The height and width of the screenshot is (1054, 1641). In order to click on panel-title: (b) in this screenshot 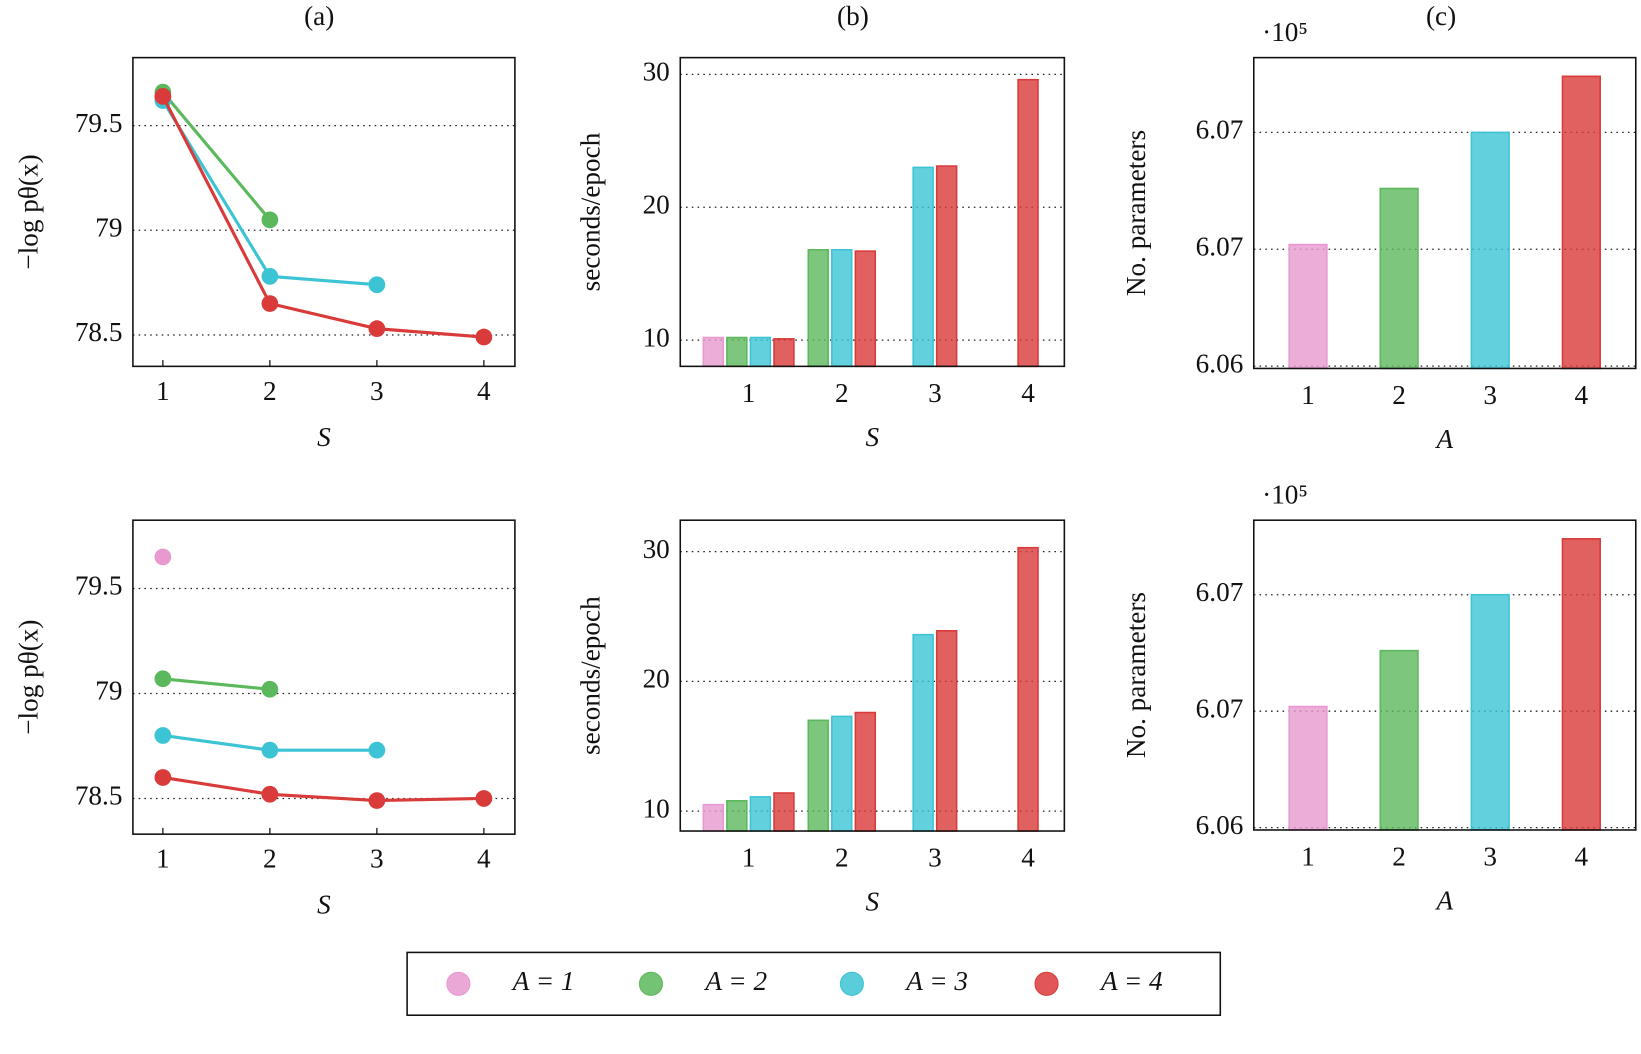, I will do `click(853, 16)`.